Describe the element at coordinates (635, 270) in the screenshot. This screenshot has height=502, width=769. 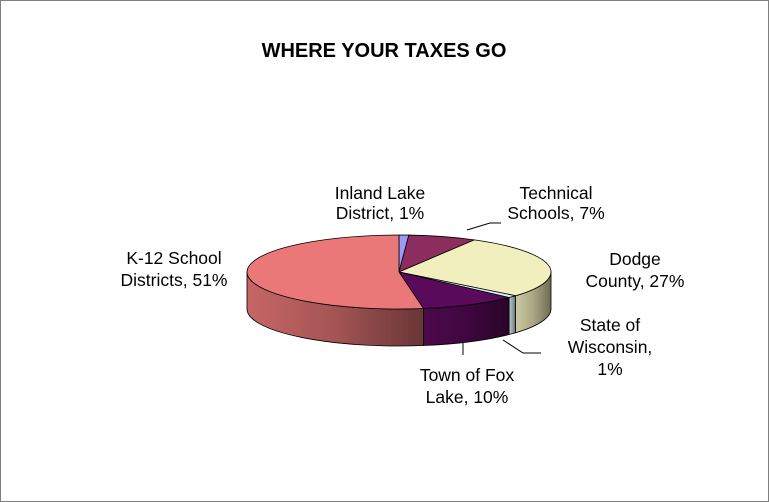
I see `slice-label-dodge-county-27: Dodge County, 27%` at that location.